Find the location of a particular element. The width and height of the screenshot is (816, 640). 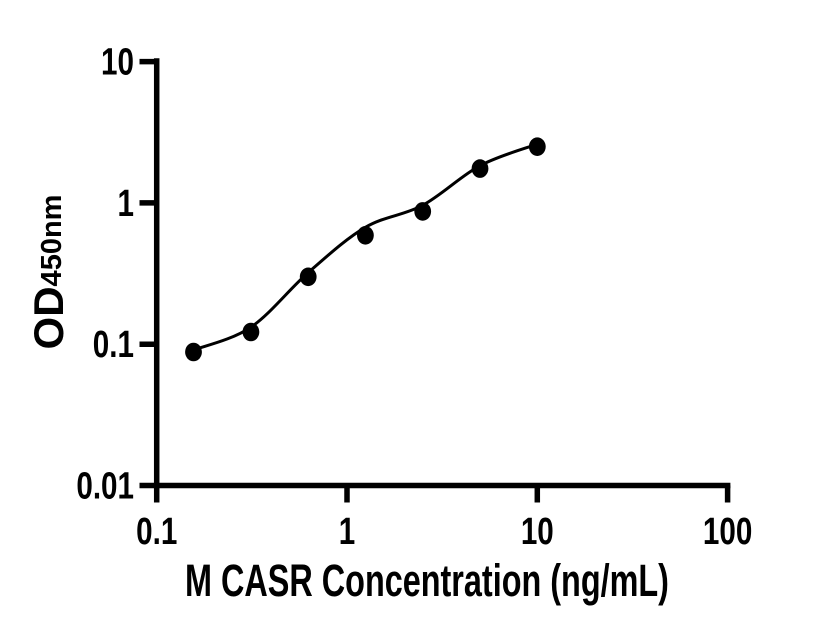

x-ticks is located at coordinates (442, 494).